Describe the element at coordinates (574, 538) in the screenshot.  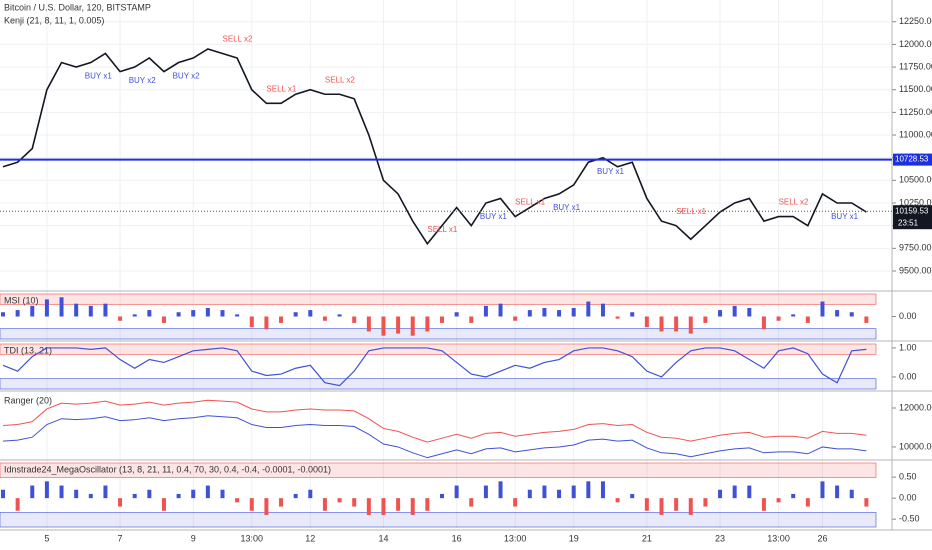
I see `x-tick-label: 19` at that location.